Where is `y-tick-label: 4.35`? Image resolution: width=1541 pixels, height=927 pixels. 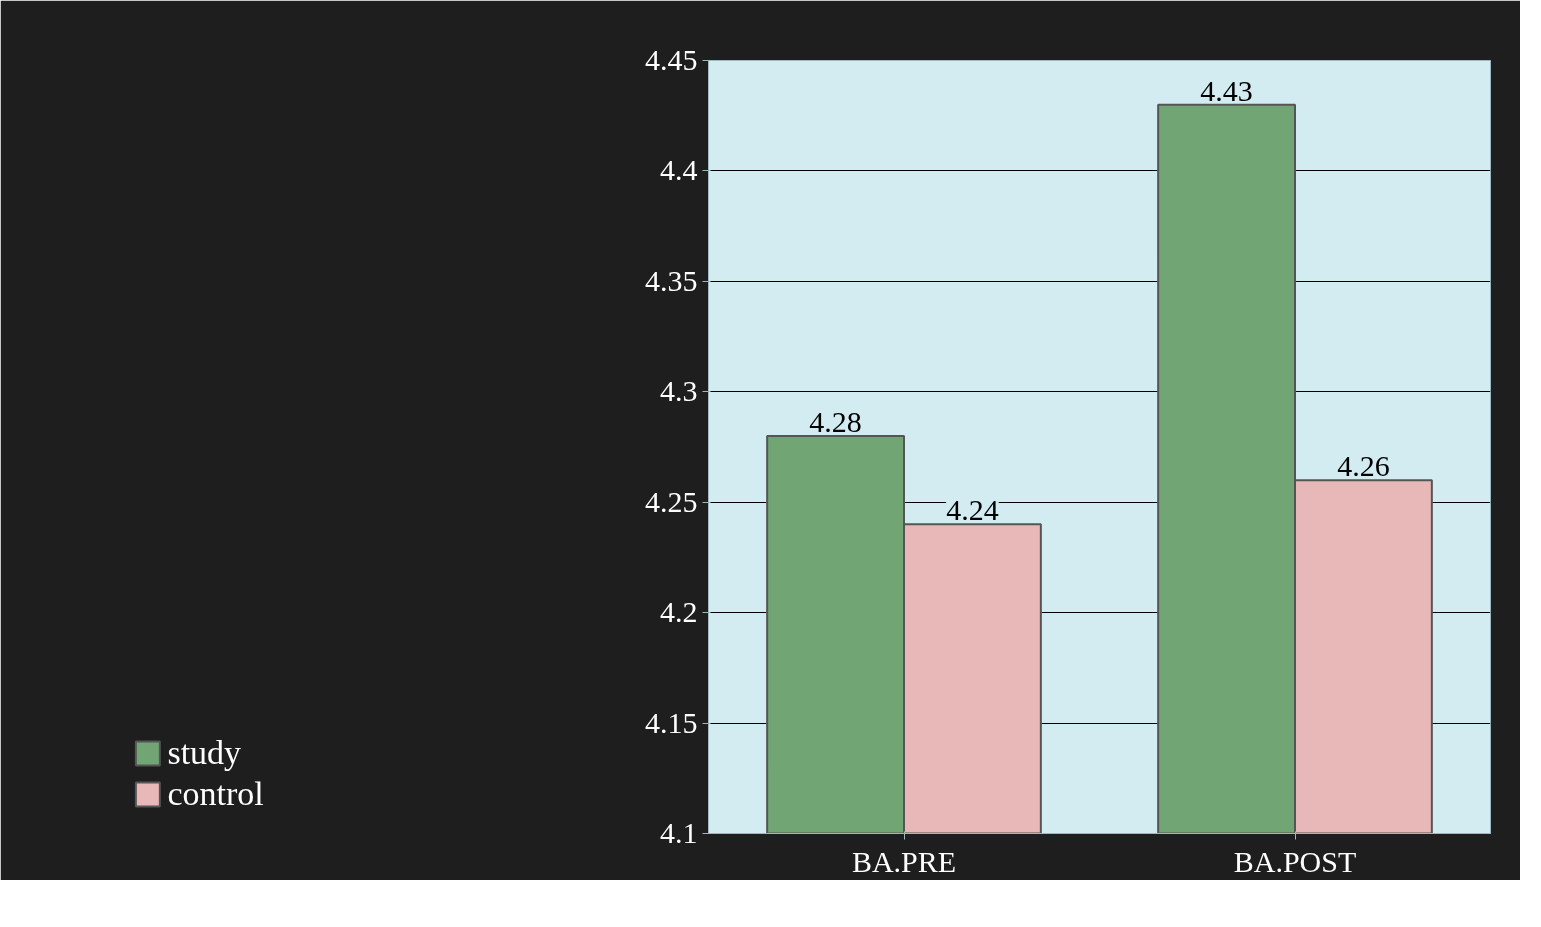 y-tick-label: 4.35 is located at coordinates (671, 280).